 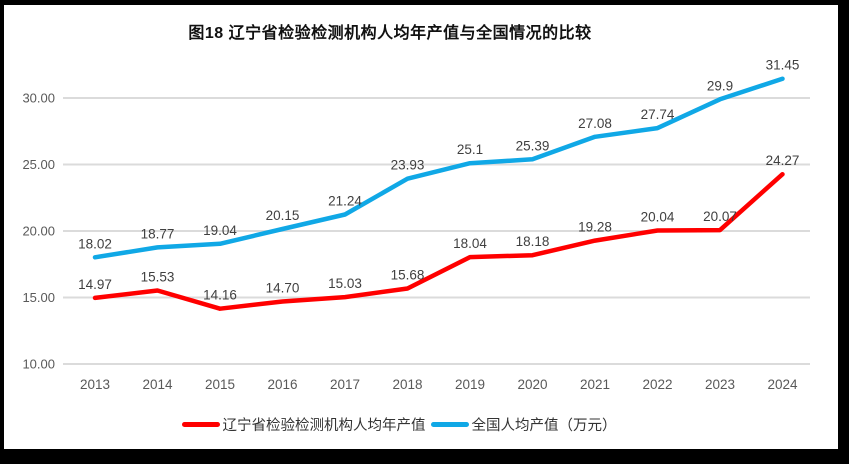 What do you see at coordinates (783, 65) in the screenshot?
I see `national-data-label: 31.45` at bounding box center [783, 65].